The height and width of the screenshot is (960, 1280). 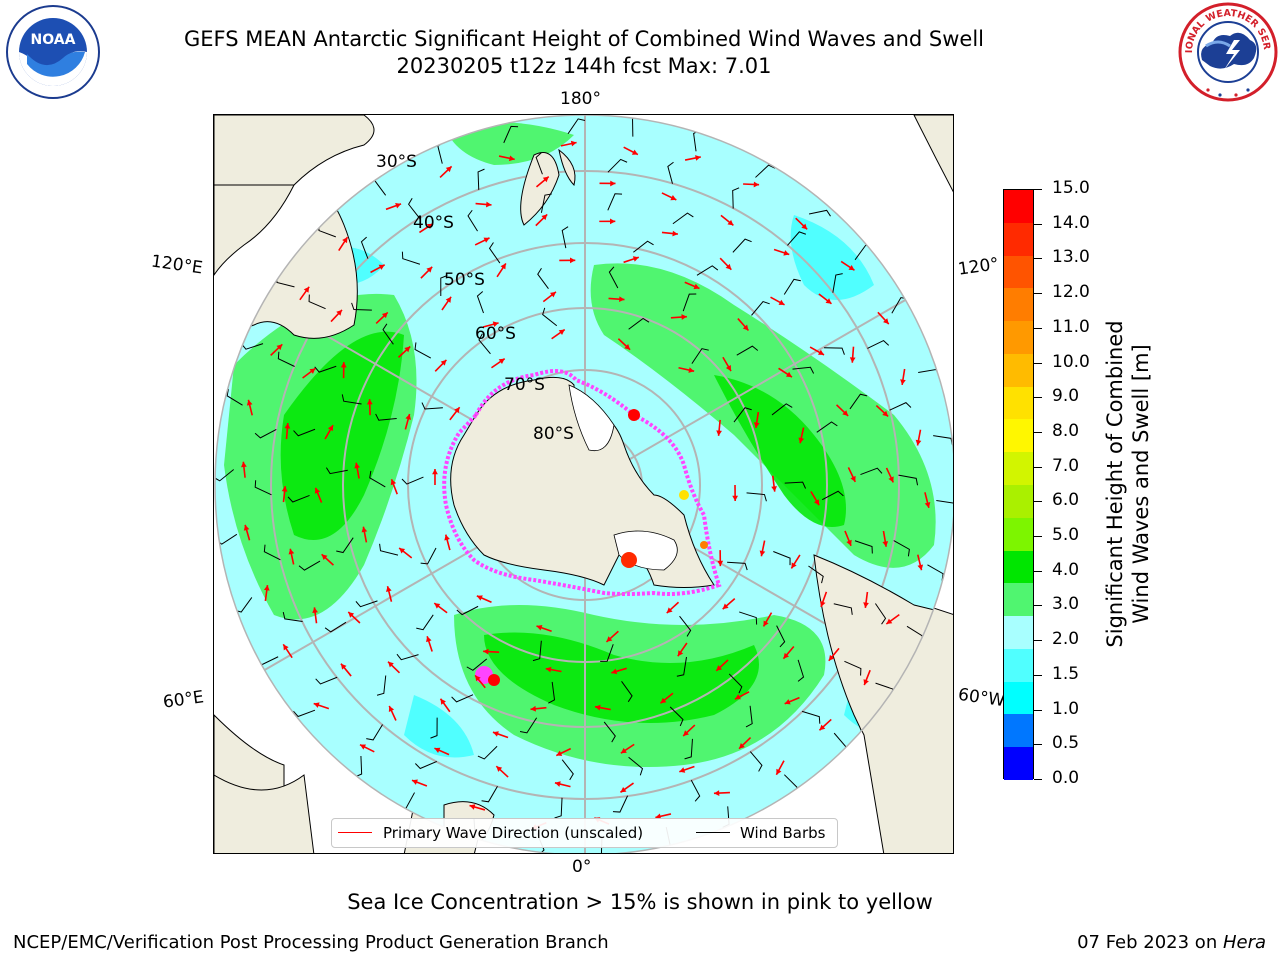 What do you see at coordinates (1071, 257) in the screenshot?
I see `colorbar-tick-label: 13.0` at bounding box center [1071, 257].